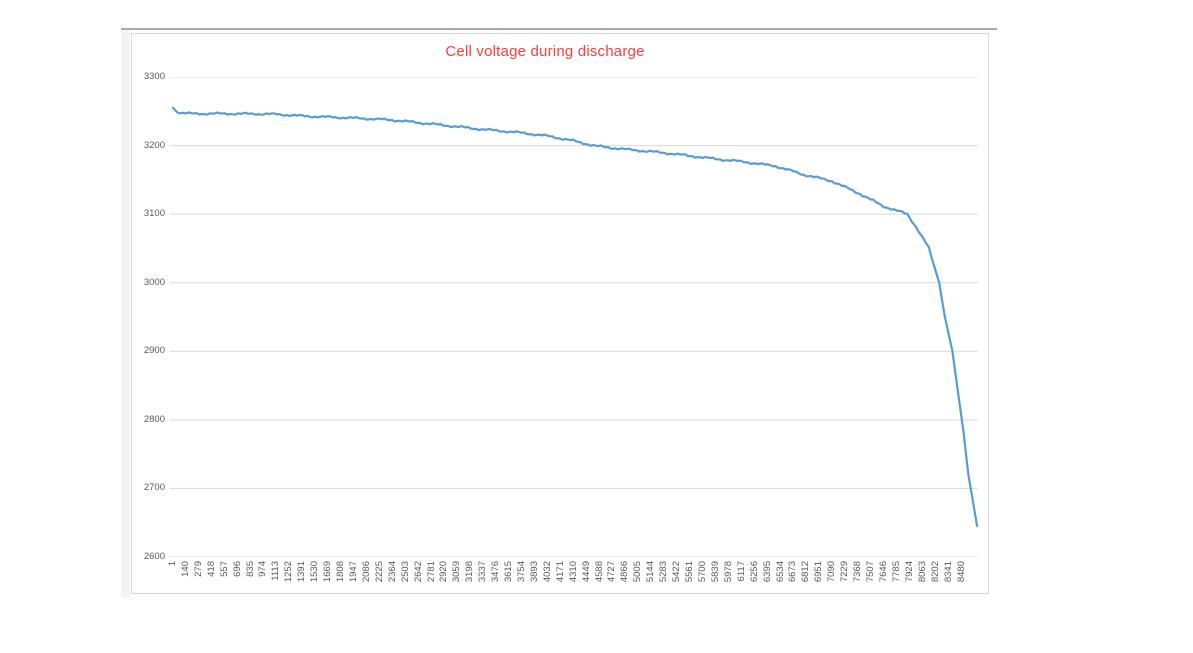 The height and width of the screenshot is (653, 1193). Describe the element at coordinates (559, 29) in the screenshot. I see `worksheet-gridline-top` at that location.